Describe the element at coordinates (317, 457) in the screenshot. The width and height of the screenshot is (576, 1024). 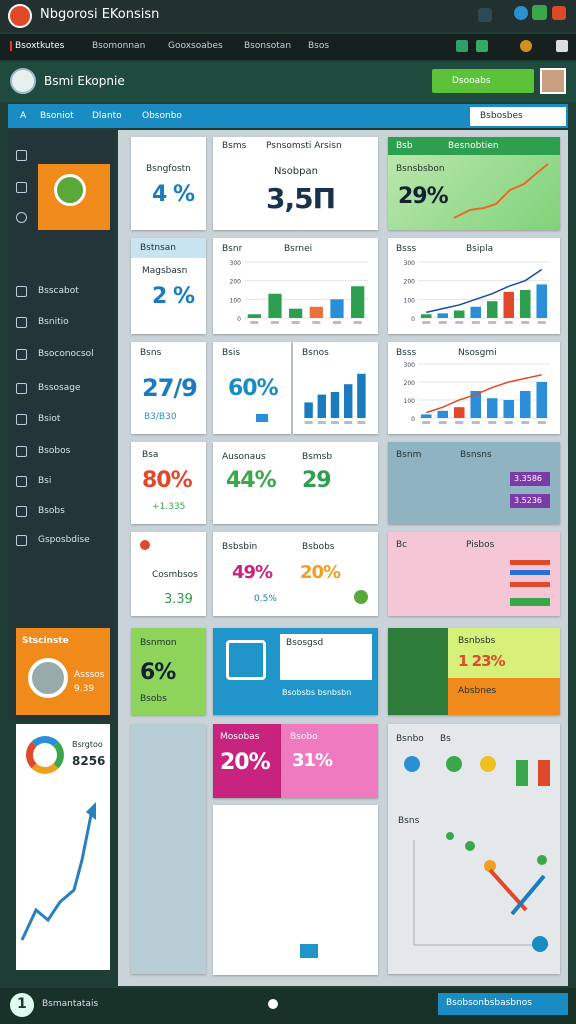
I see `tile-subtitle: Bsmsb` at that location.